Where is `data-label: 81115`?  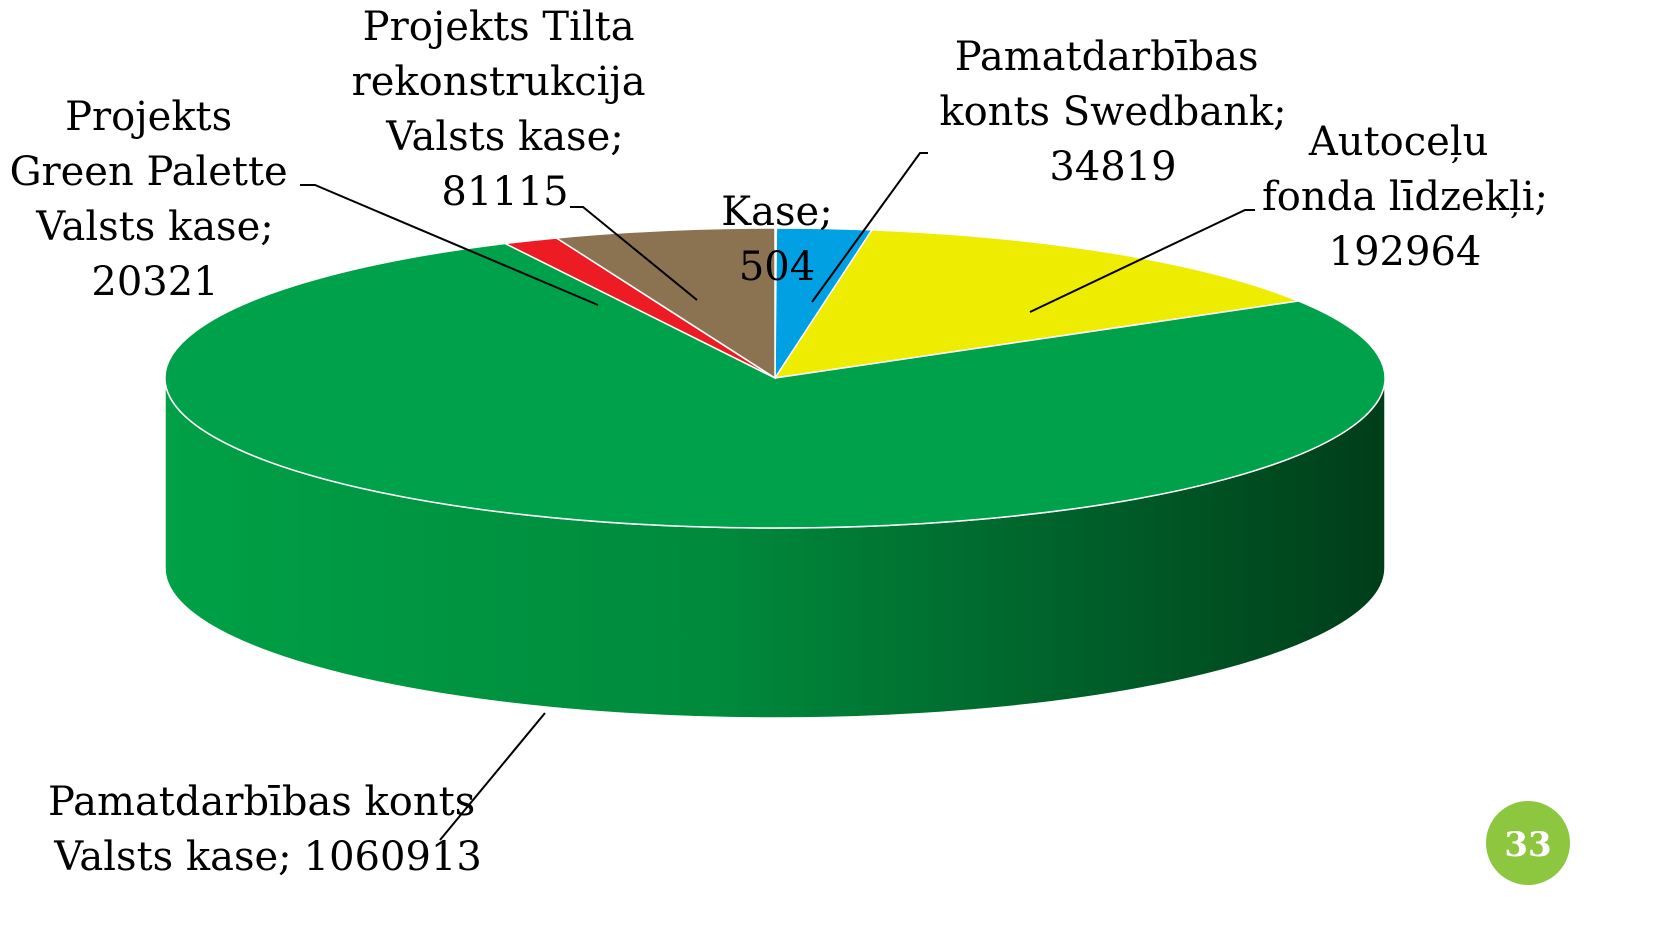
data-label: 81115 is located at coordinates (504, 192).